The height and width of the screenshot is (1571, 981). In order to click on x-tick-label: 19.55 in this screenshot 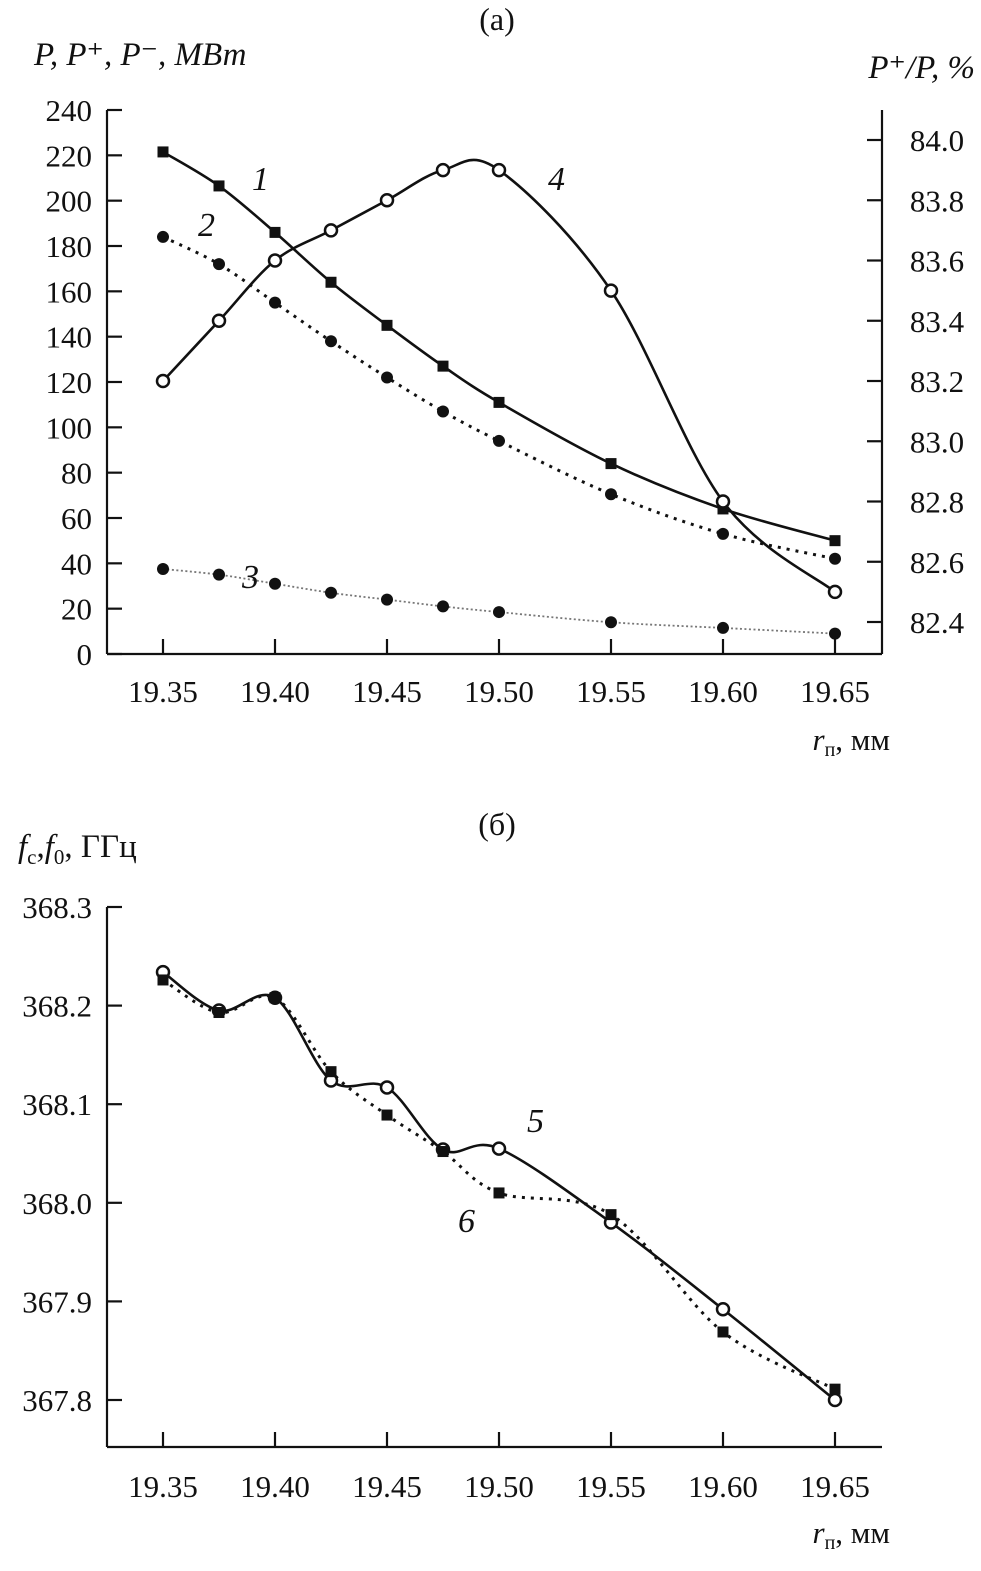, I will do `click(611, 1486)`.